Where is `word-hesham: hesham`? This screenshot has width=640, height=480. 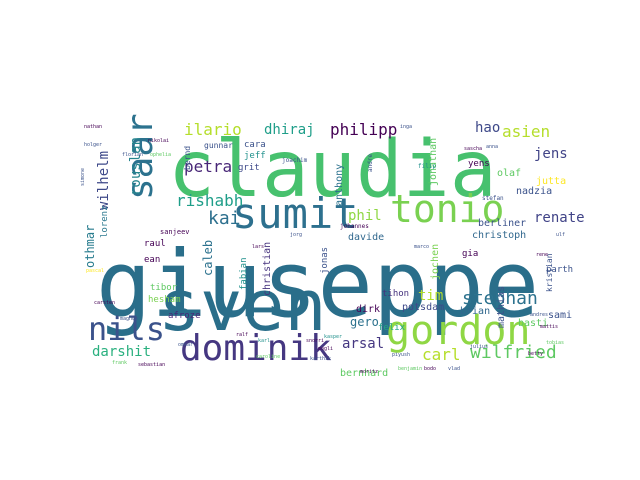
word-hesham: hesham is located at coordinates (164, 300).